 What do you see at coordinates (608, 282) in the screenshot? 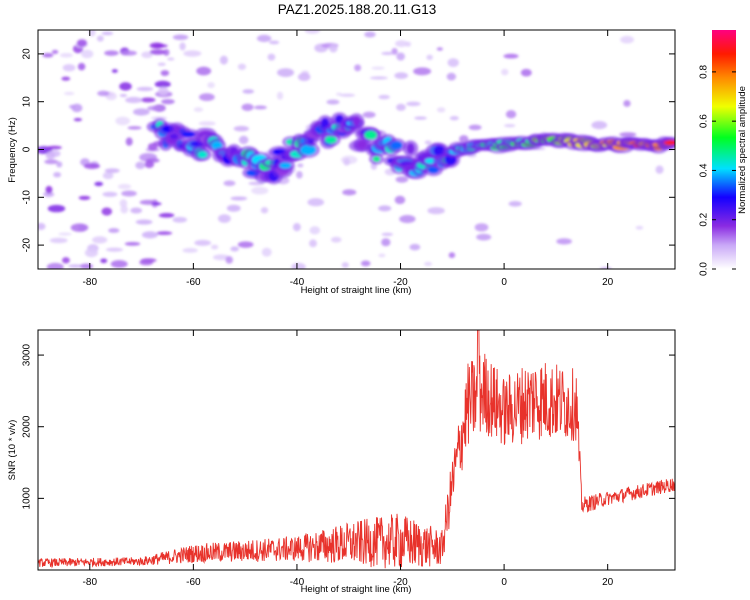
I see `x-tick-label: 20` at bounding box center [608, 282].